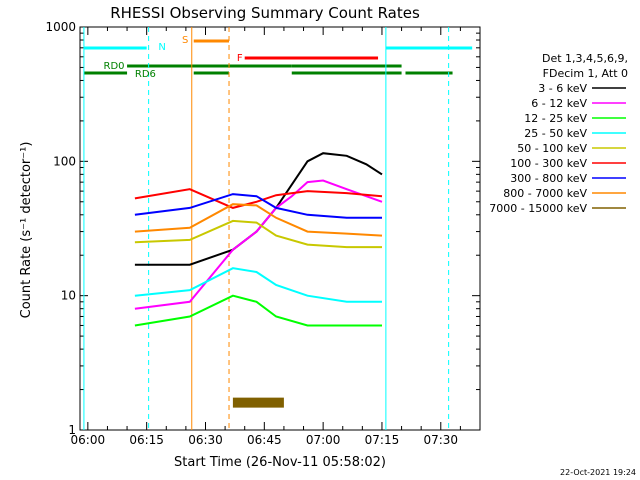 Image resolution: width=640 pixels, height=480 pixels. I want to click on x-tick-label: 06:15, so click(146, 440).